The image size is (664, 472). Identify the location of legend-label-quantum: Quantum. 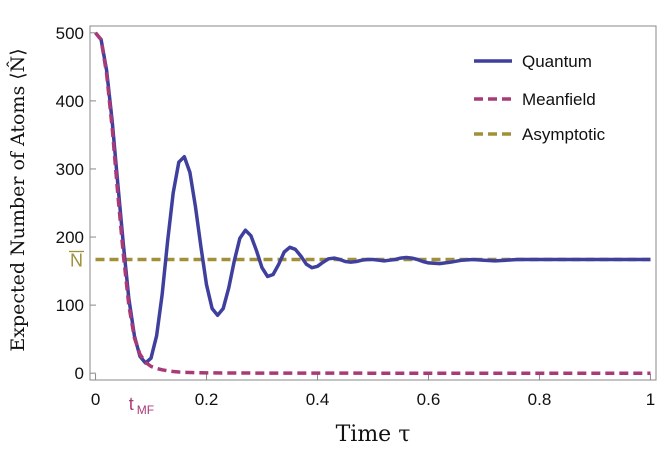
(557, 61).